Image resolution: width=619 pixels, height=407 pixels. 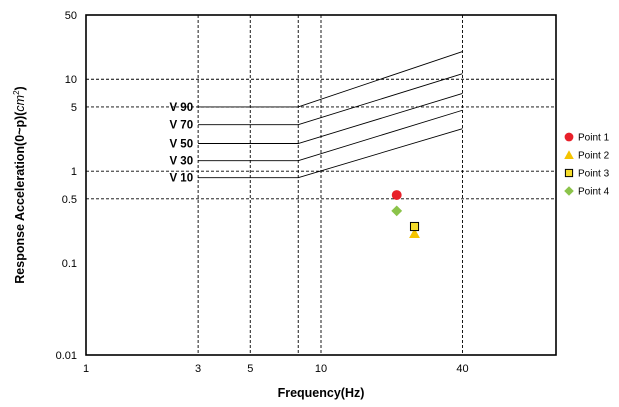 I want to click on y-tick-label: 10, so click(x=71, y=80).